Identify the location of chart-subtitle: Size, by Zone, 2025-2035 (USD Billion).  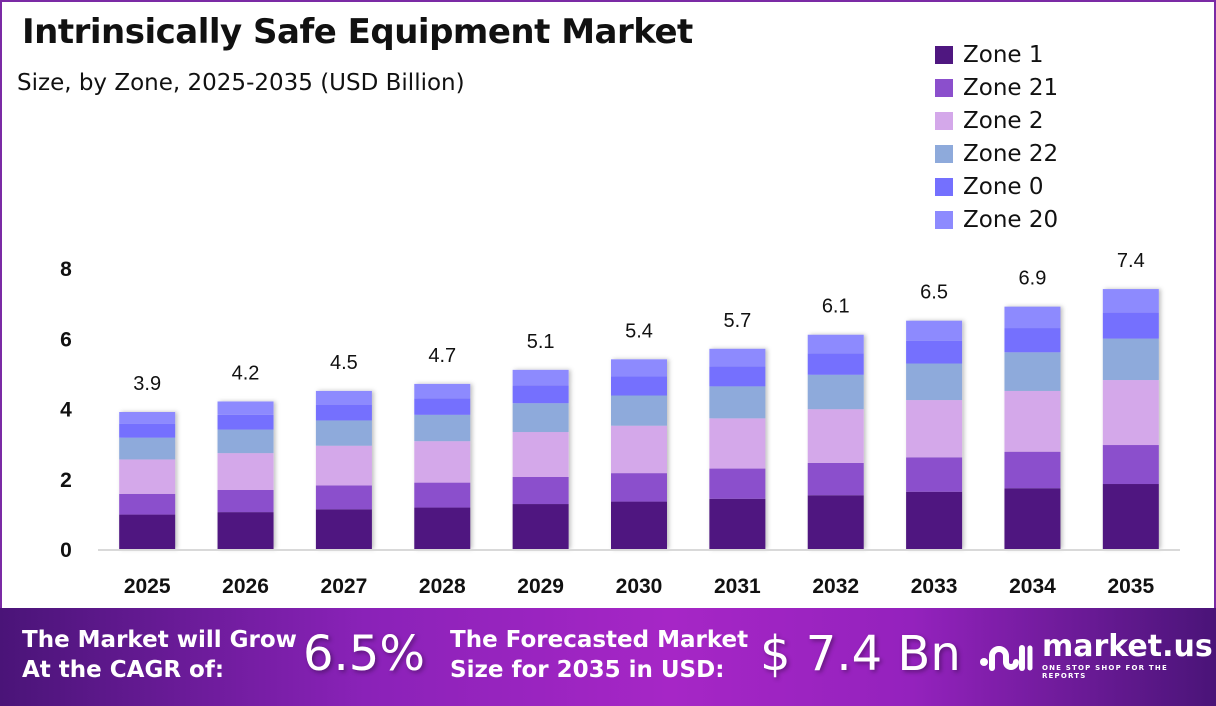
(241, 83).